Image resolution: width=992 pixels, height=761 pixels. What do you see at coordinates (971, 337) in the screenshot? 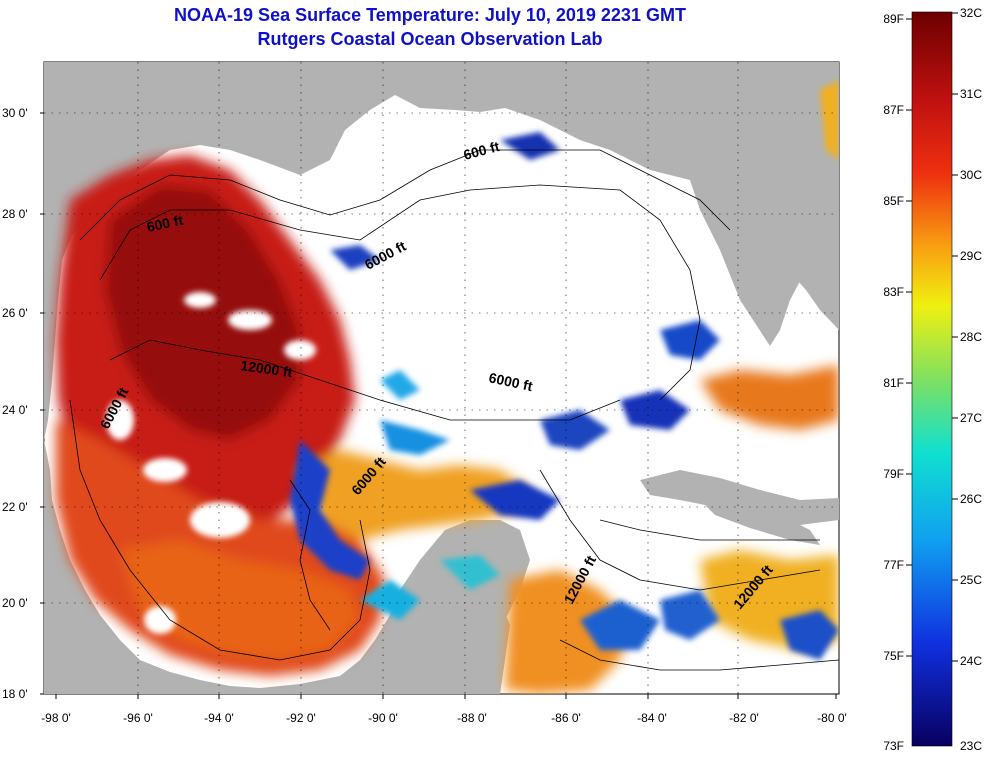
I see `colorbar-c-label: 28C` at bounding box center [971, 337].